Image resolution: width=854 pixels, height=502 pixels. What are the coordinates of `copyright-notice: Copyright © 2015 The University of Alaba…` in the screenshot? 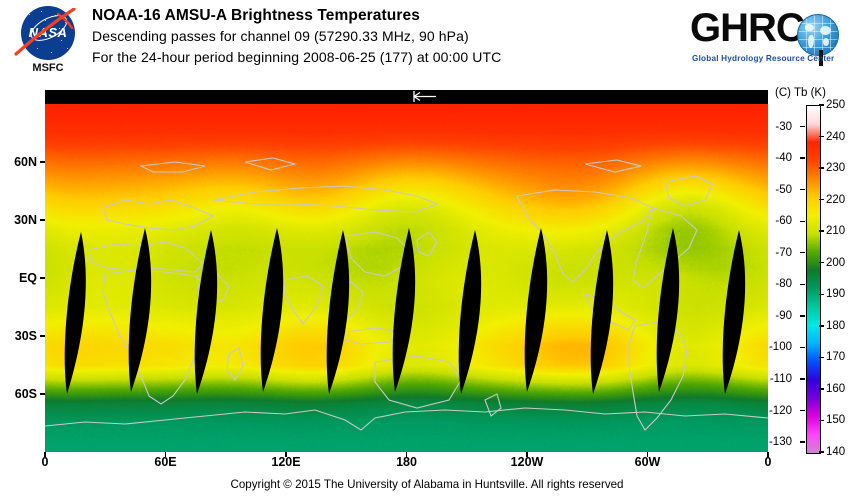 It's located at (427, 484).